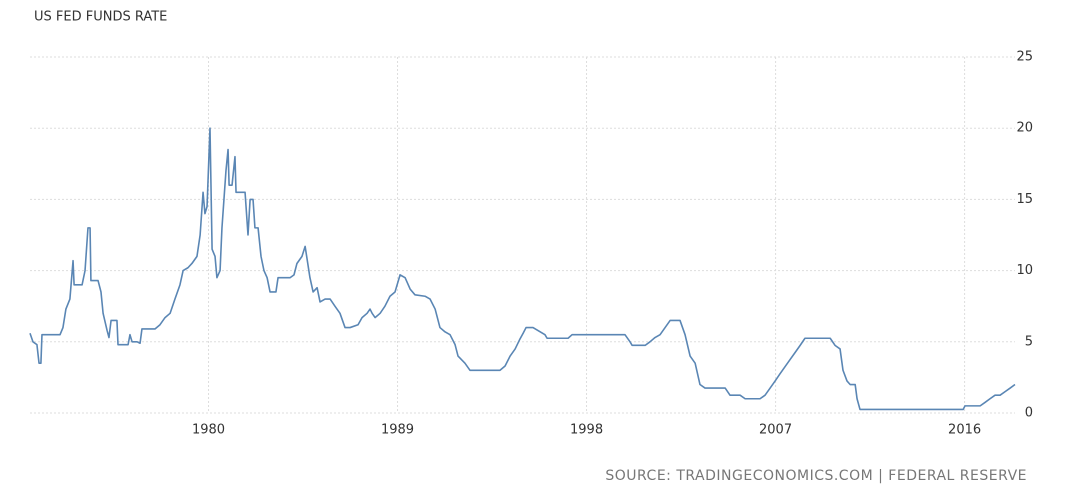 This screenshot has width=1080, height=502. I want to click on y-tick-label: 15, so click(1024, 199).